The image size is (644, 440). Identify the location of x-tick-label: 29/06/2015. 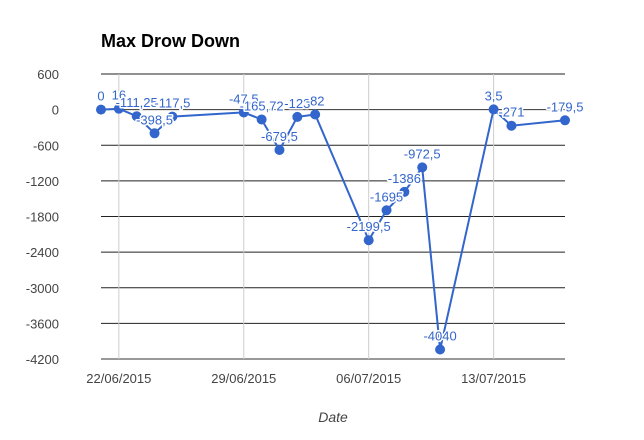
(243, 378).